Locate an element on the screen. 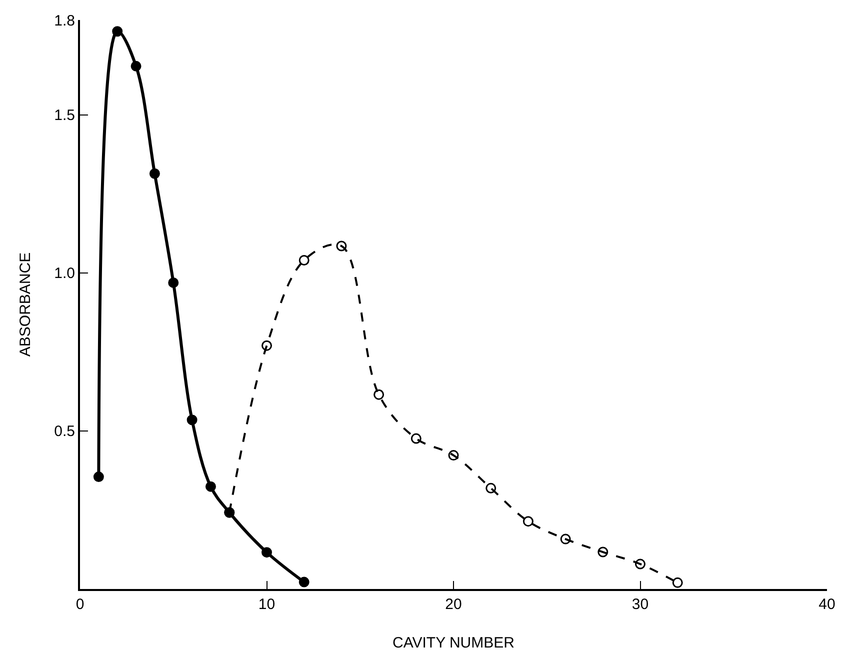  x-tick-label: 0 is located at coordinates (80, 604).